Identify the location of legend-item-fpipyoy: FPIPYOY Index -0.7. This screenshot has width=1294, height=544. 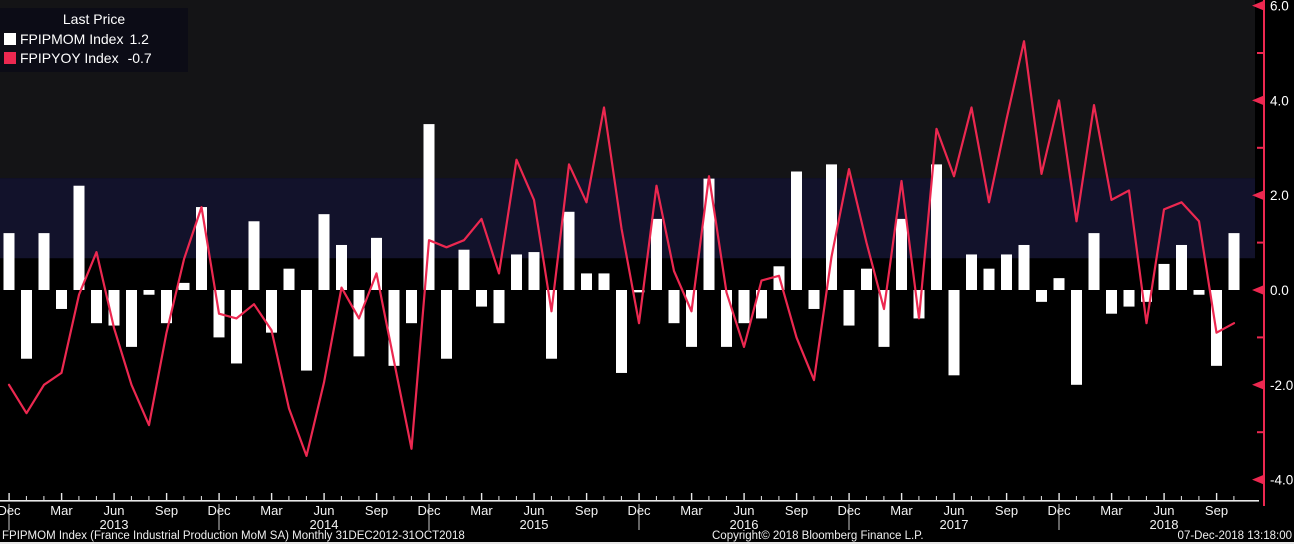
(94, 58).